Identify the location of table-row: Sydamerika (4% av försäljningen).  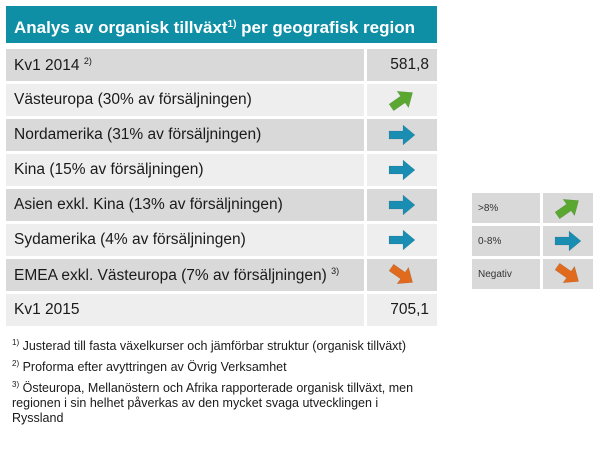
(221, 240).